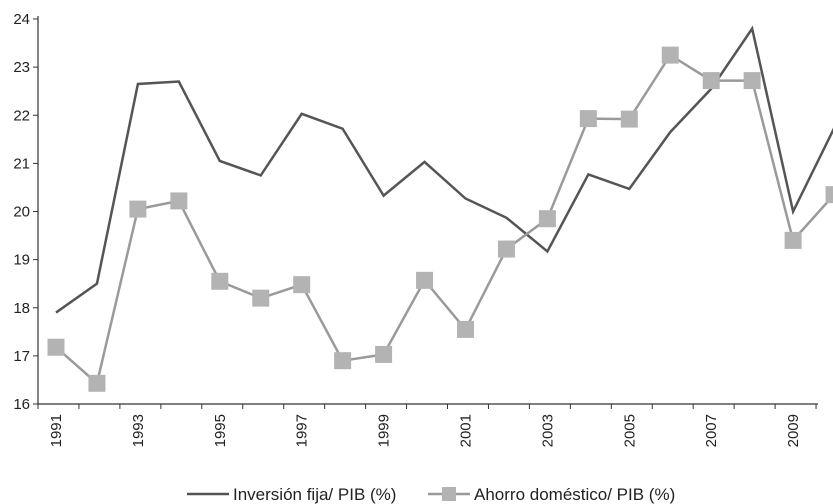 The image size is (833, 504). I want to click on legend-marker-ahorro, so click(449, 494).